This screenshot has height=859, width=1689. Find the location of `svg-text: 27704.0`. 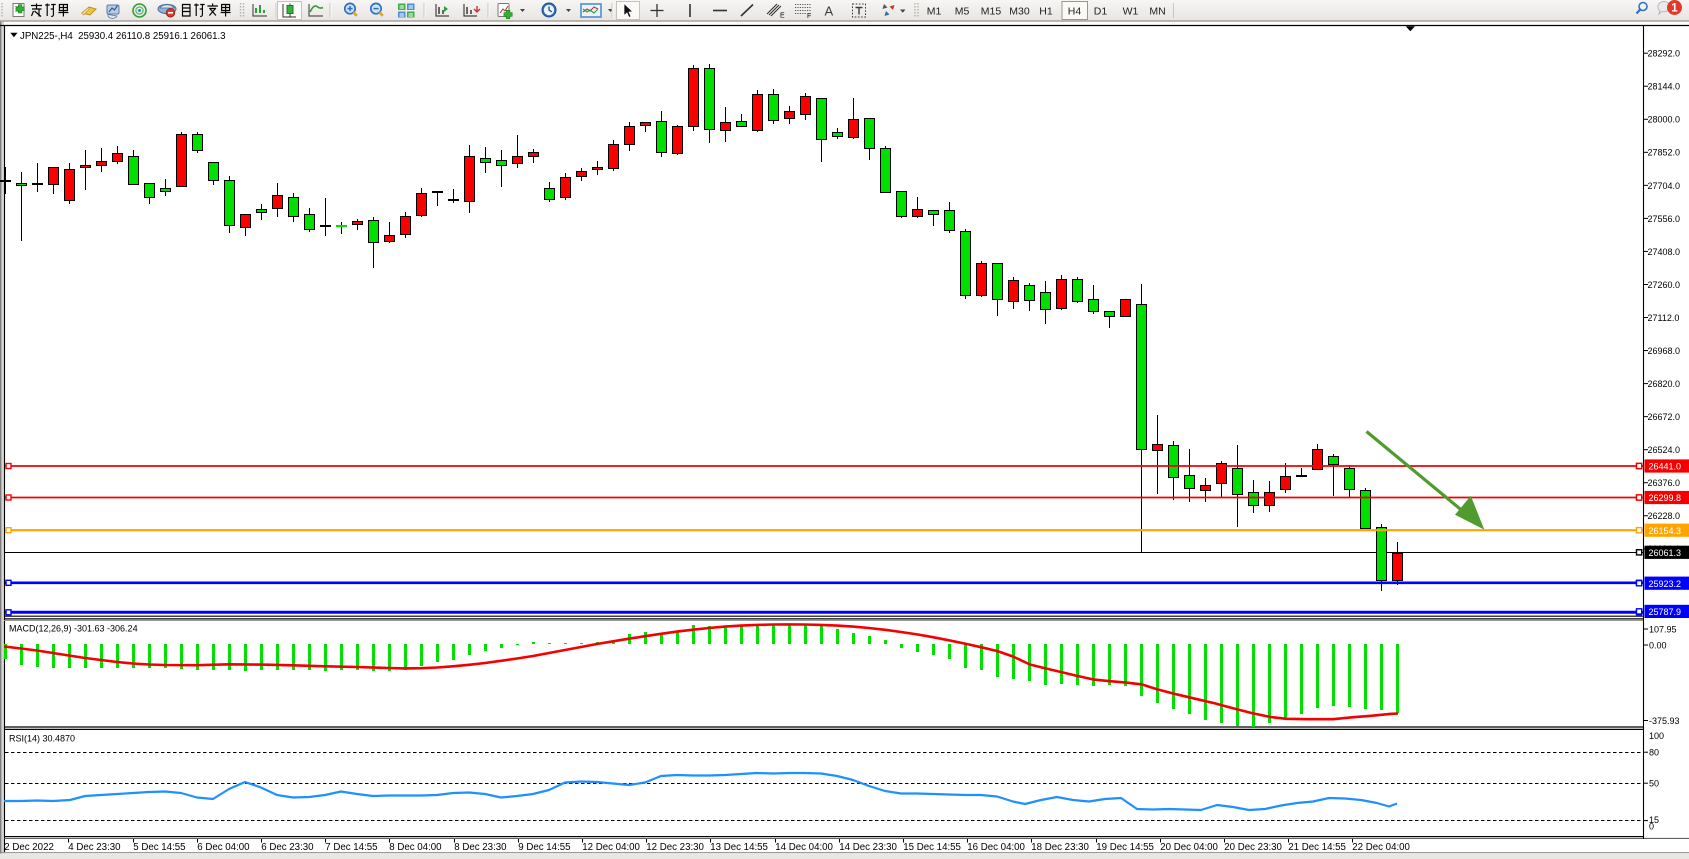

svg-text: 27704.0 is located at coordinates (1664, 186).